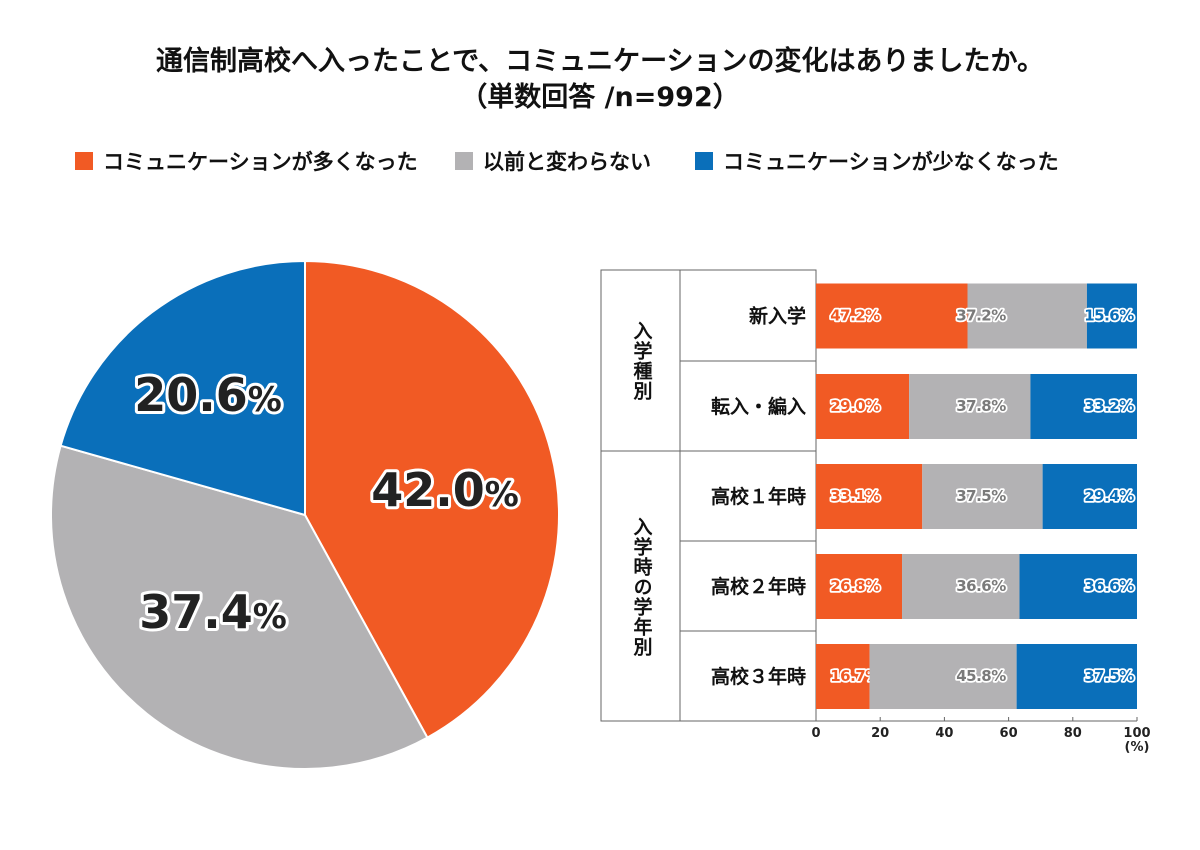 This screenshot has width=1200, height=850. Describe the element at coordinates (855, 316) in the screenshot. I see `bar-value-label: 47.2%` at that location.